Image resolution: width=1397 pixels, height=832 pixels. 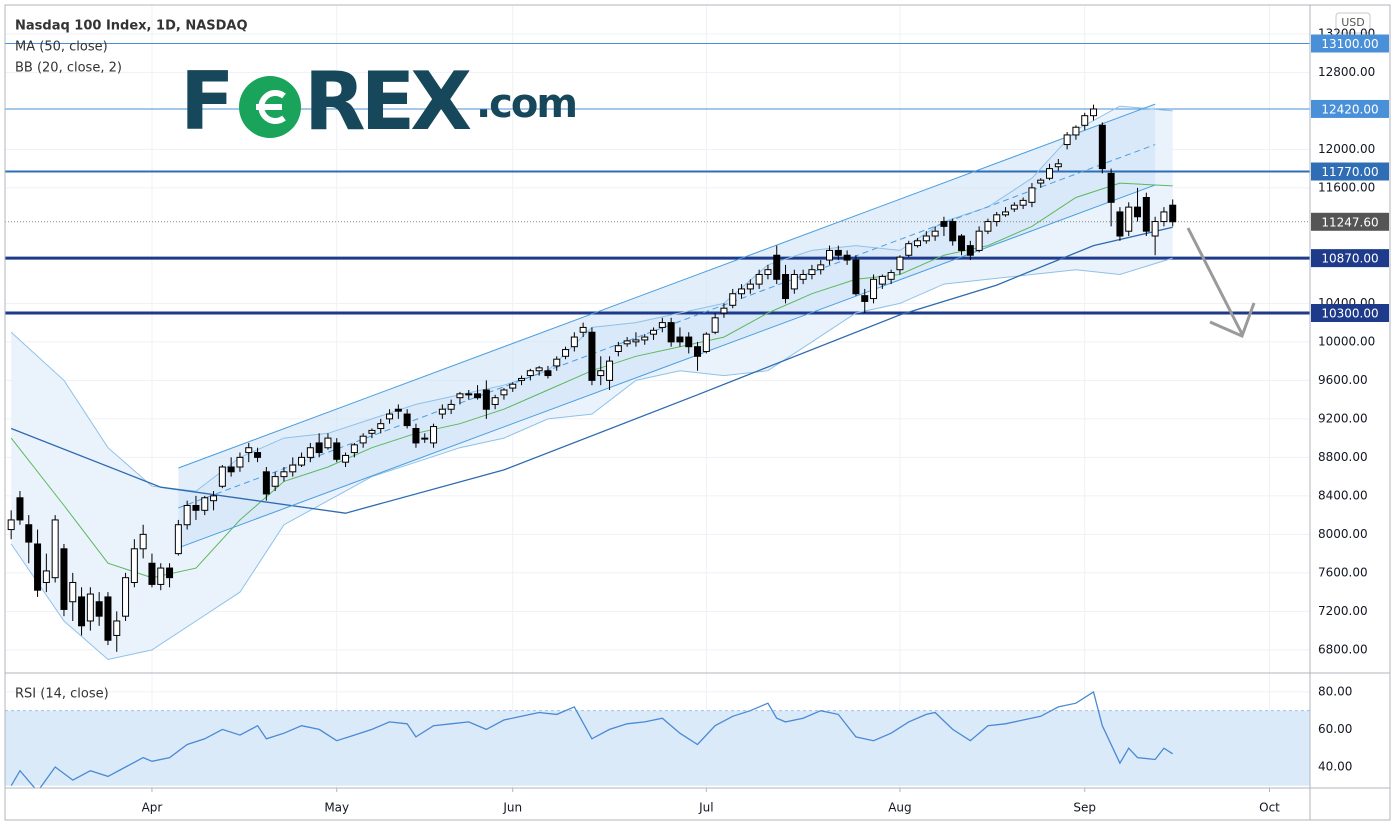 I want to click on rsi-tick-label: 60.00, so click(x=1335, y=729).